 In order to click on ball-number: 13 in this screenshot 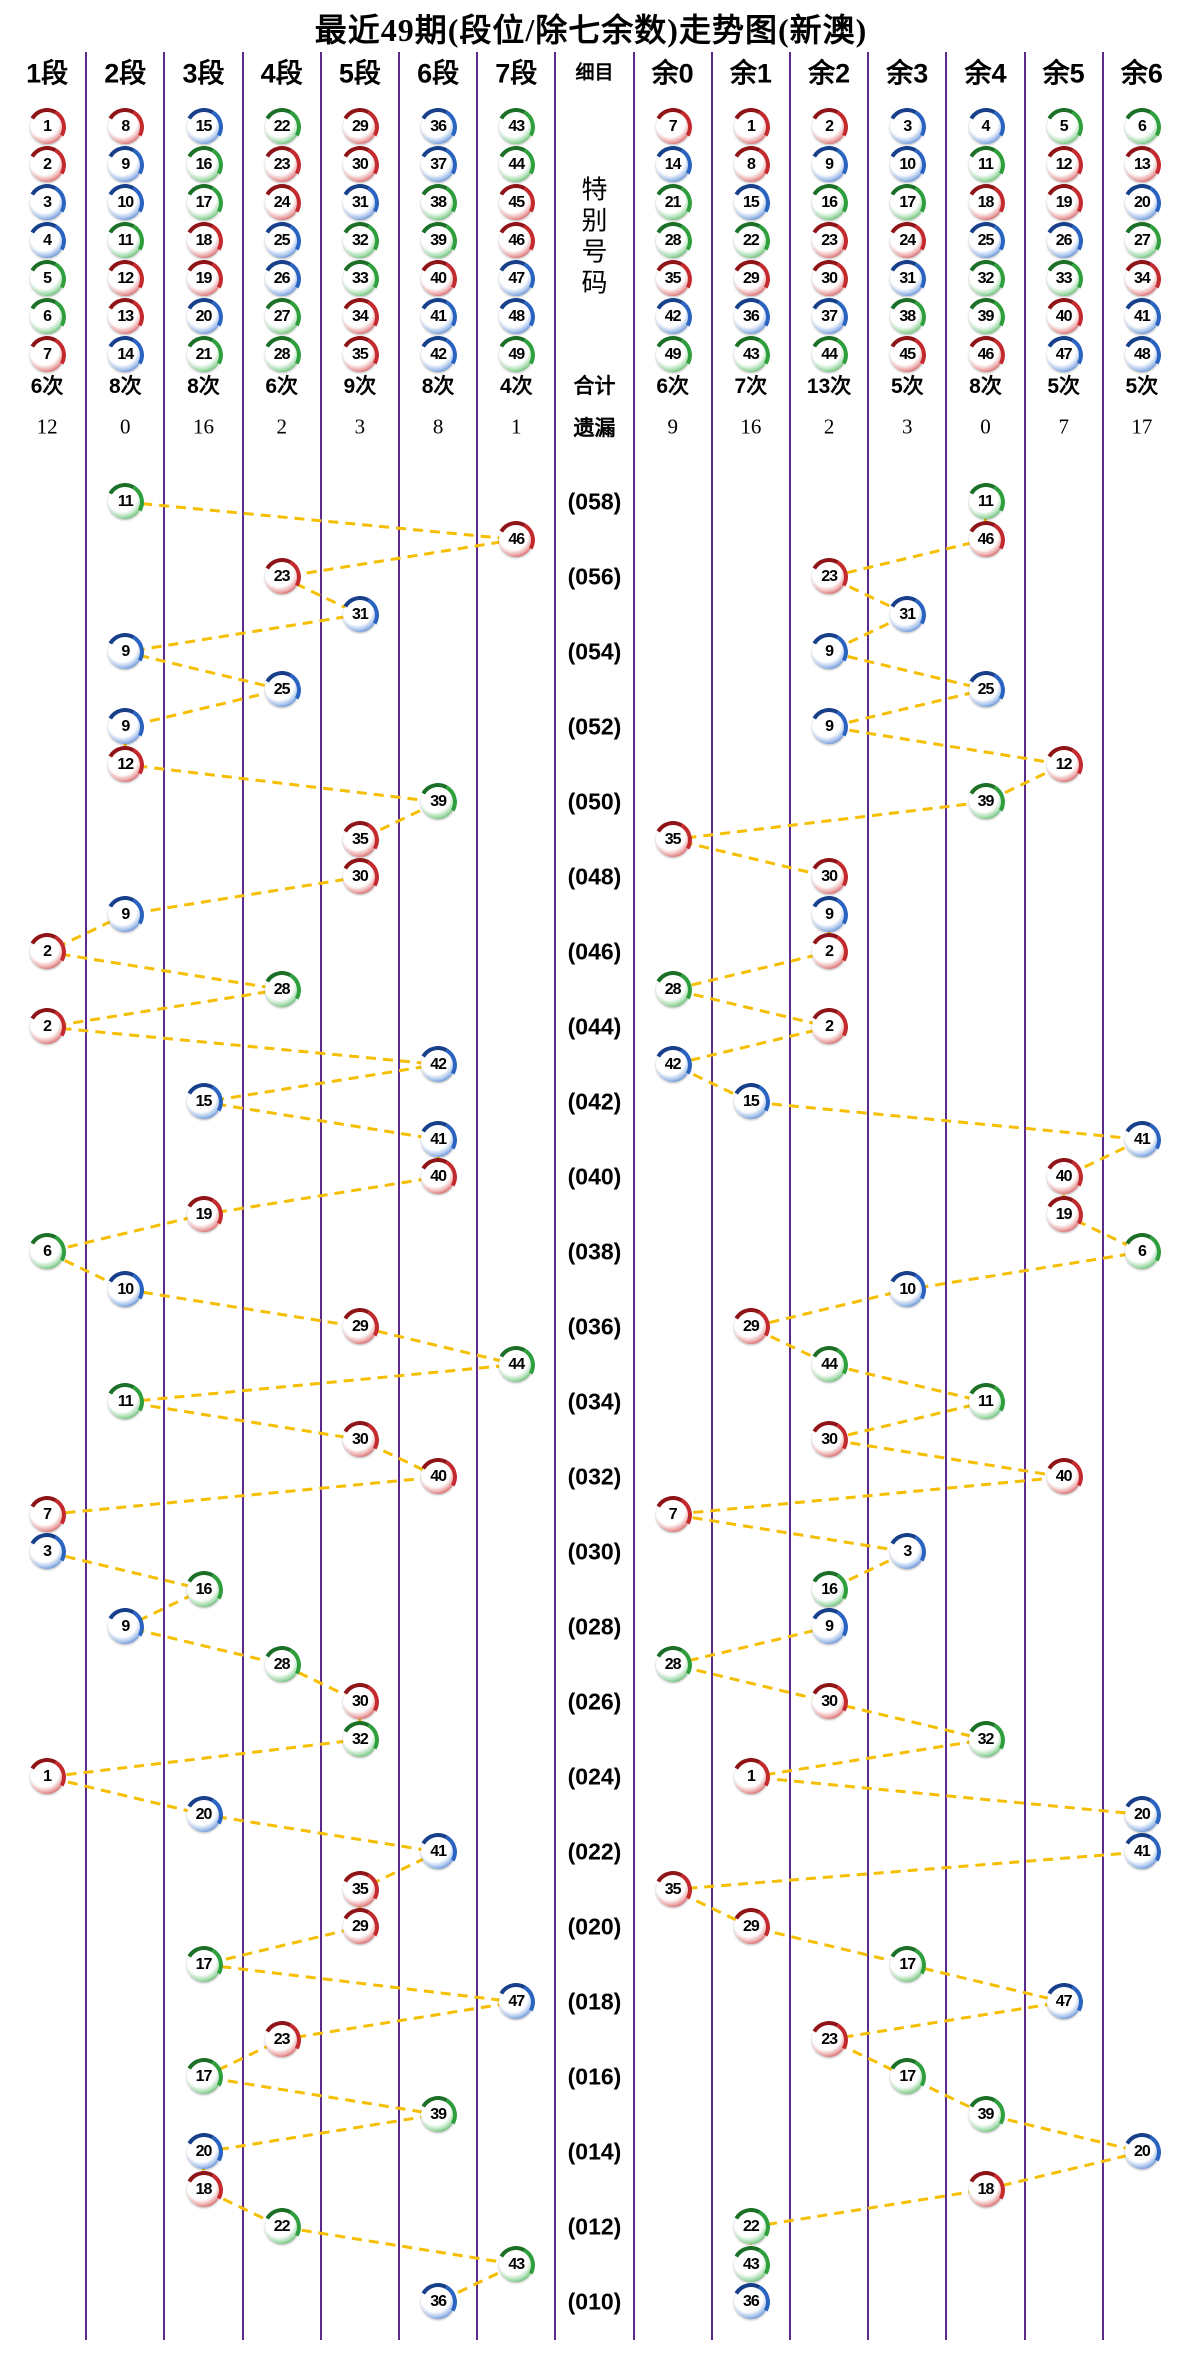, I will do `click(125, 316)`.